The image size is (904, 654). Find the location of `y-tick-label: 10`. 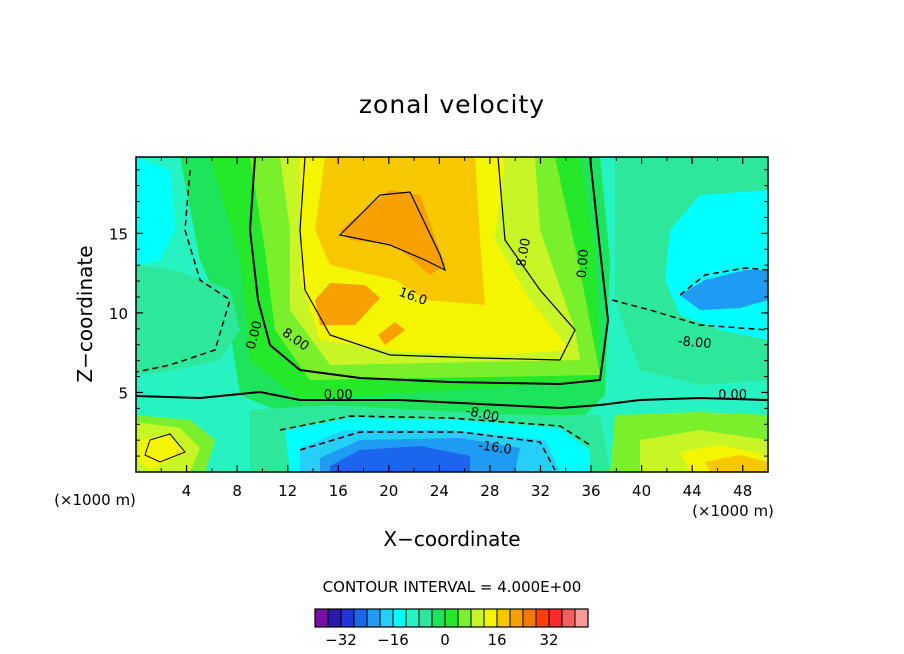

y-tick-label: 10 is located at coordinates (118, 314).